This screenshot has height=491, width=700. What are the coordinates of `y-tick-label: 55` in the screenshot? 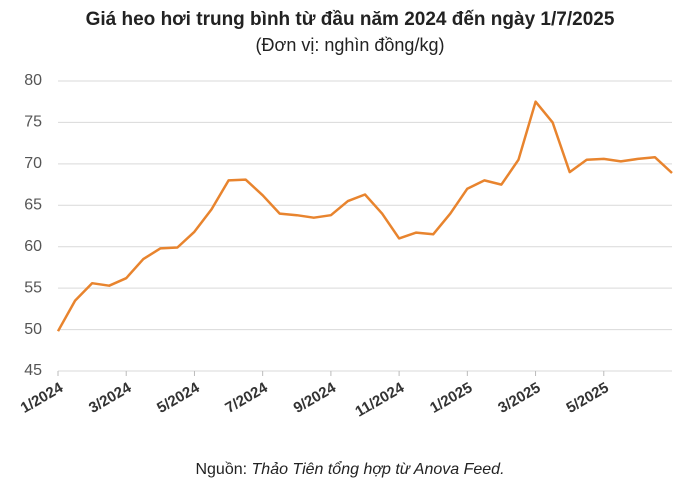 It's located at (33, 287).